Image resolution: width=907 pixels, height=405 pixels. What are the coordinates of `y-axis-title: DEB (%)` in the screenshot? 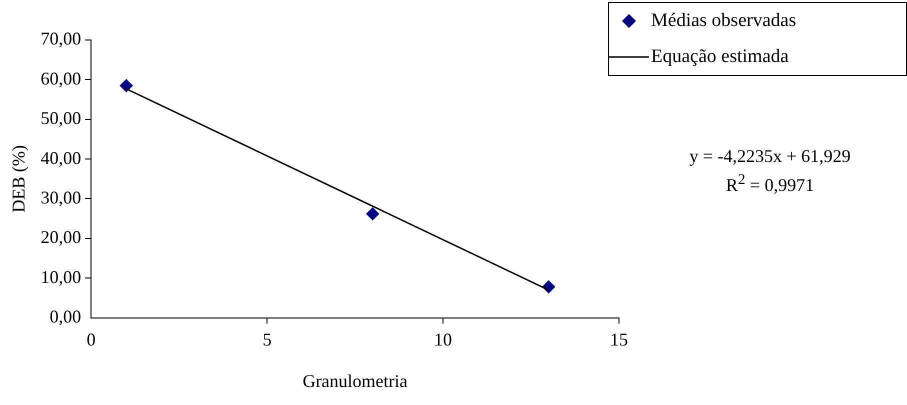 It's located at (18, 179).